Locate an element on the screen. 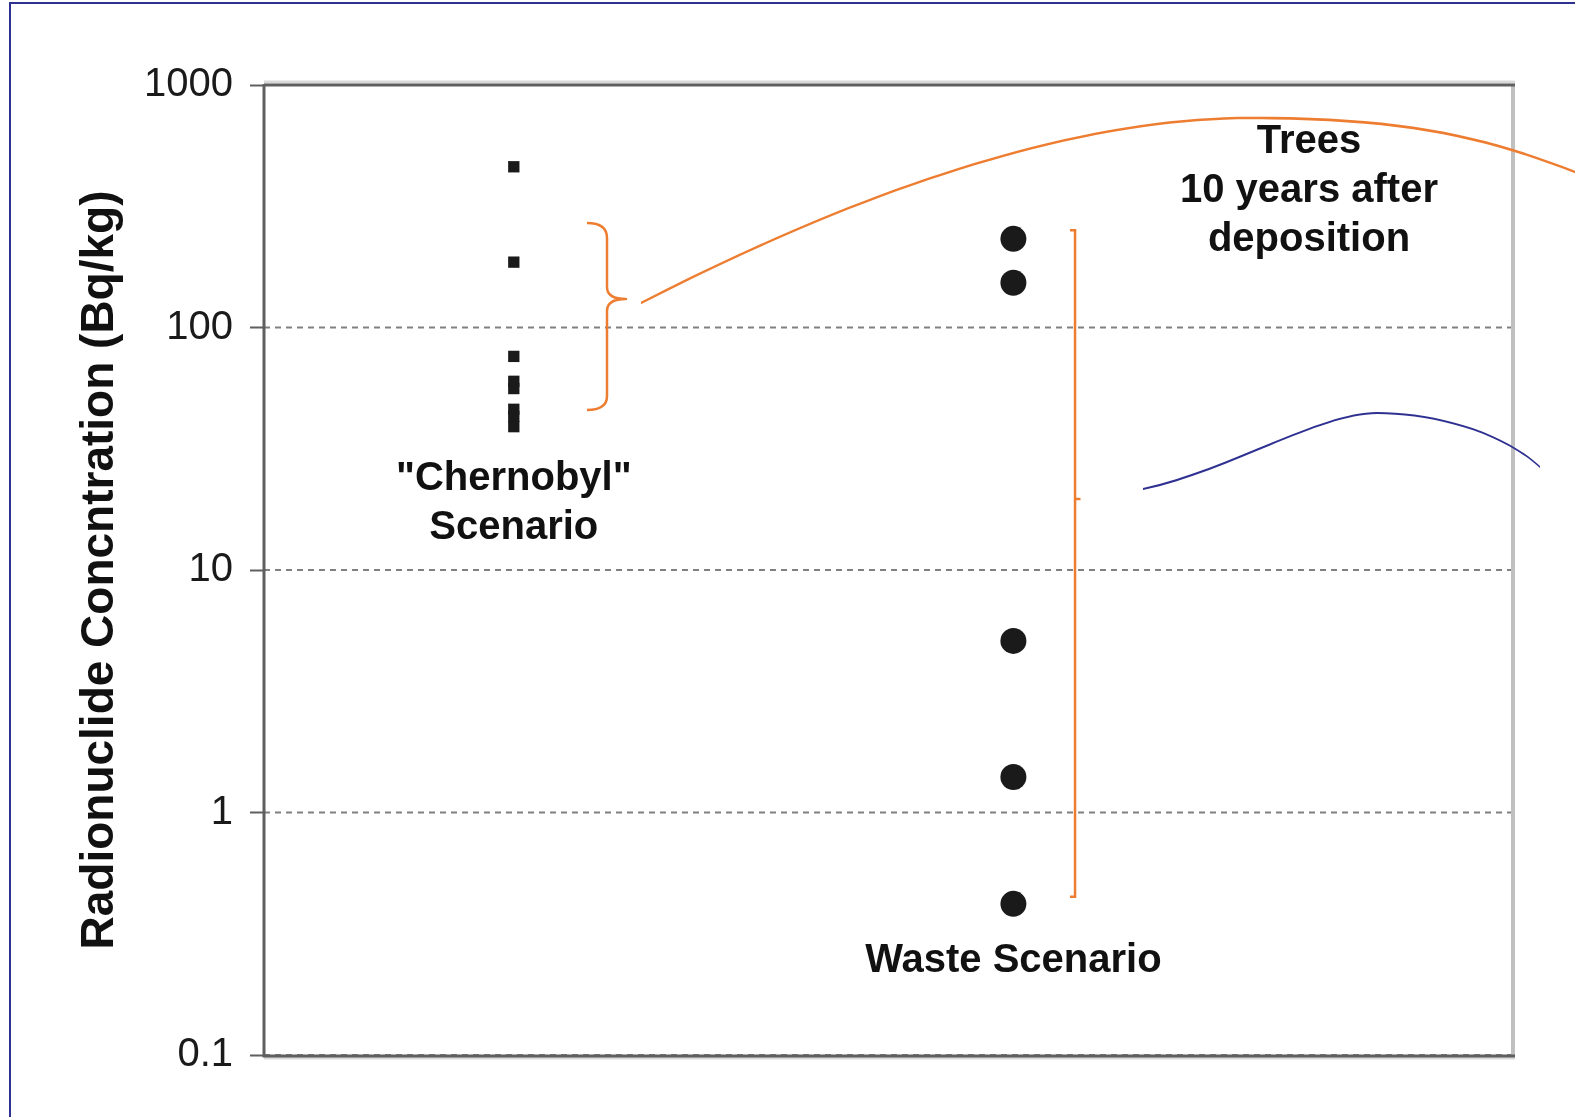  x-tick-label: "Chernobyl" Scenario is located at coordinates (513, 500).